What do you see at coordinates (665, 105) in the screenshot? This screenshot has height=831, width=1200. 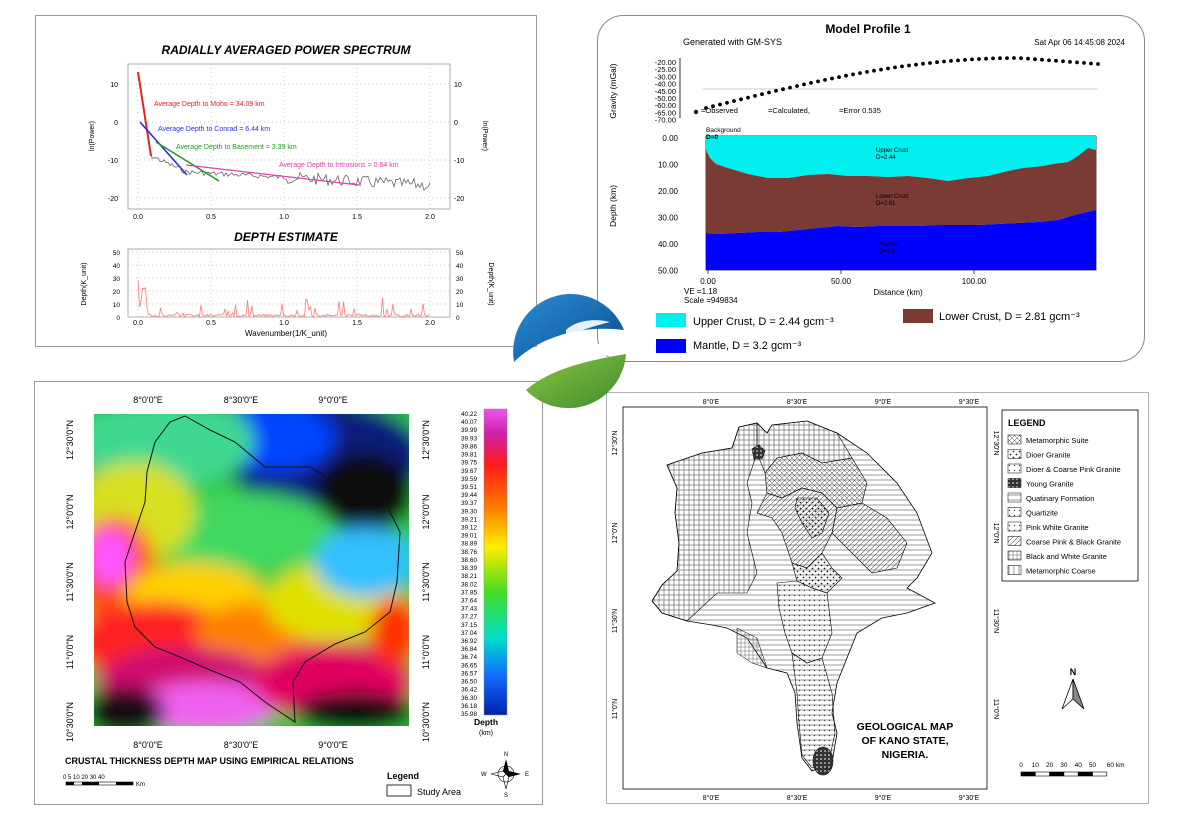 I see `gravity-tick: -60.00` at bounding box center [665, 105].